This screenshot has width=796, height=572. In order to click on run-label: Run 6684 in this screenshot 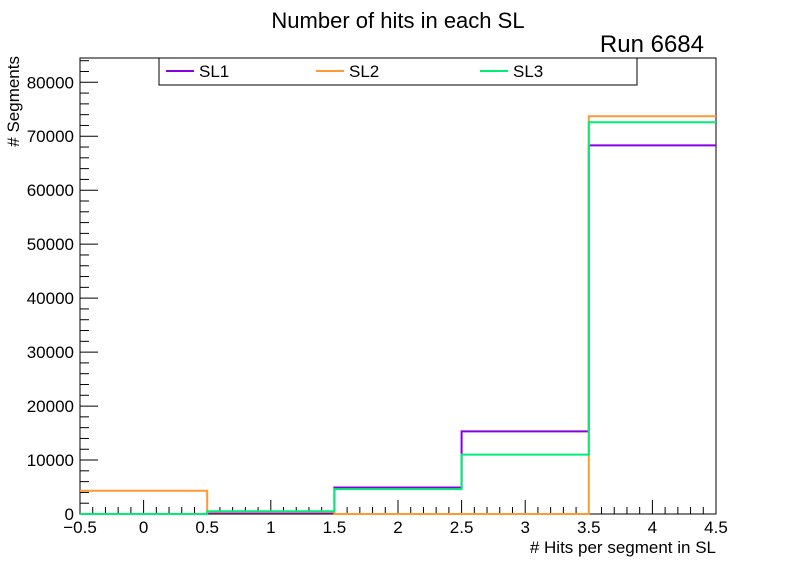, I will do `click(652, 44)`.